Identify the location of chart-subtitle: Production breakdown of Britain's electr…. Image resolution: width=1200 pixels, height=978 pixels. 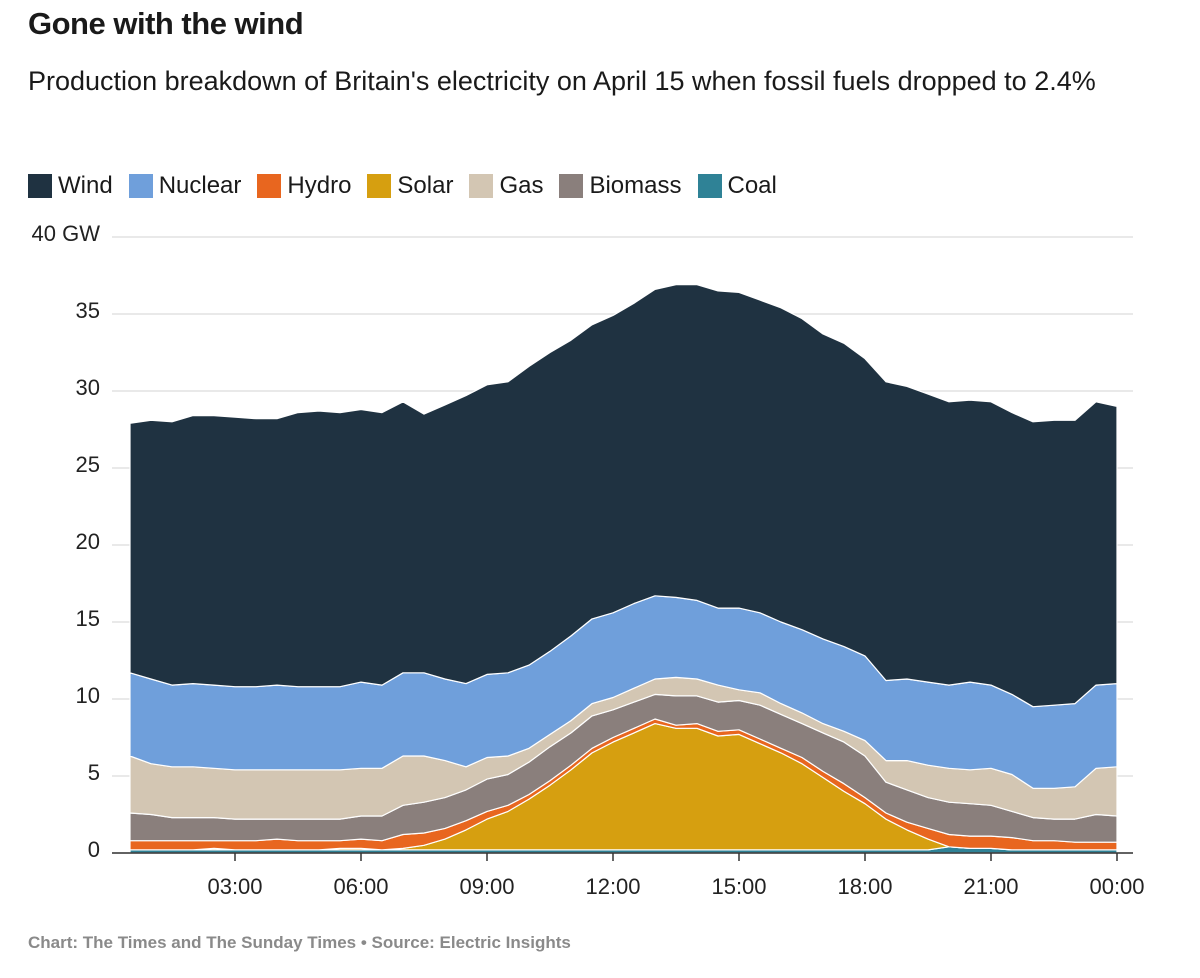
(562, 81).